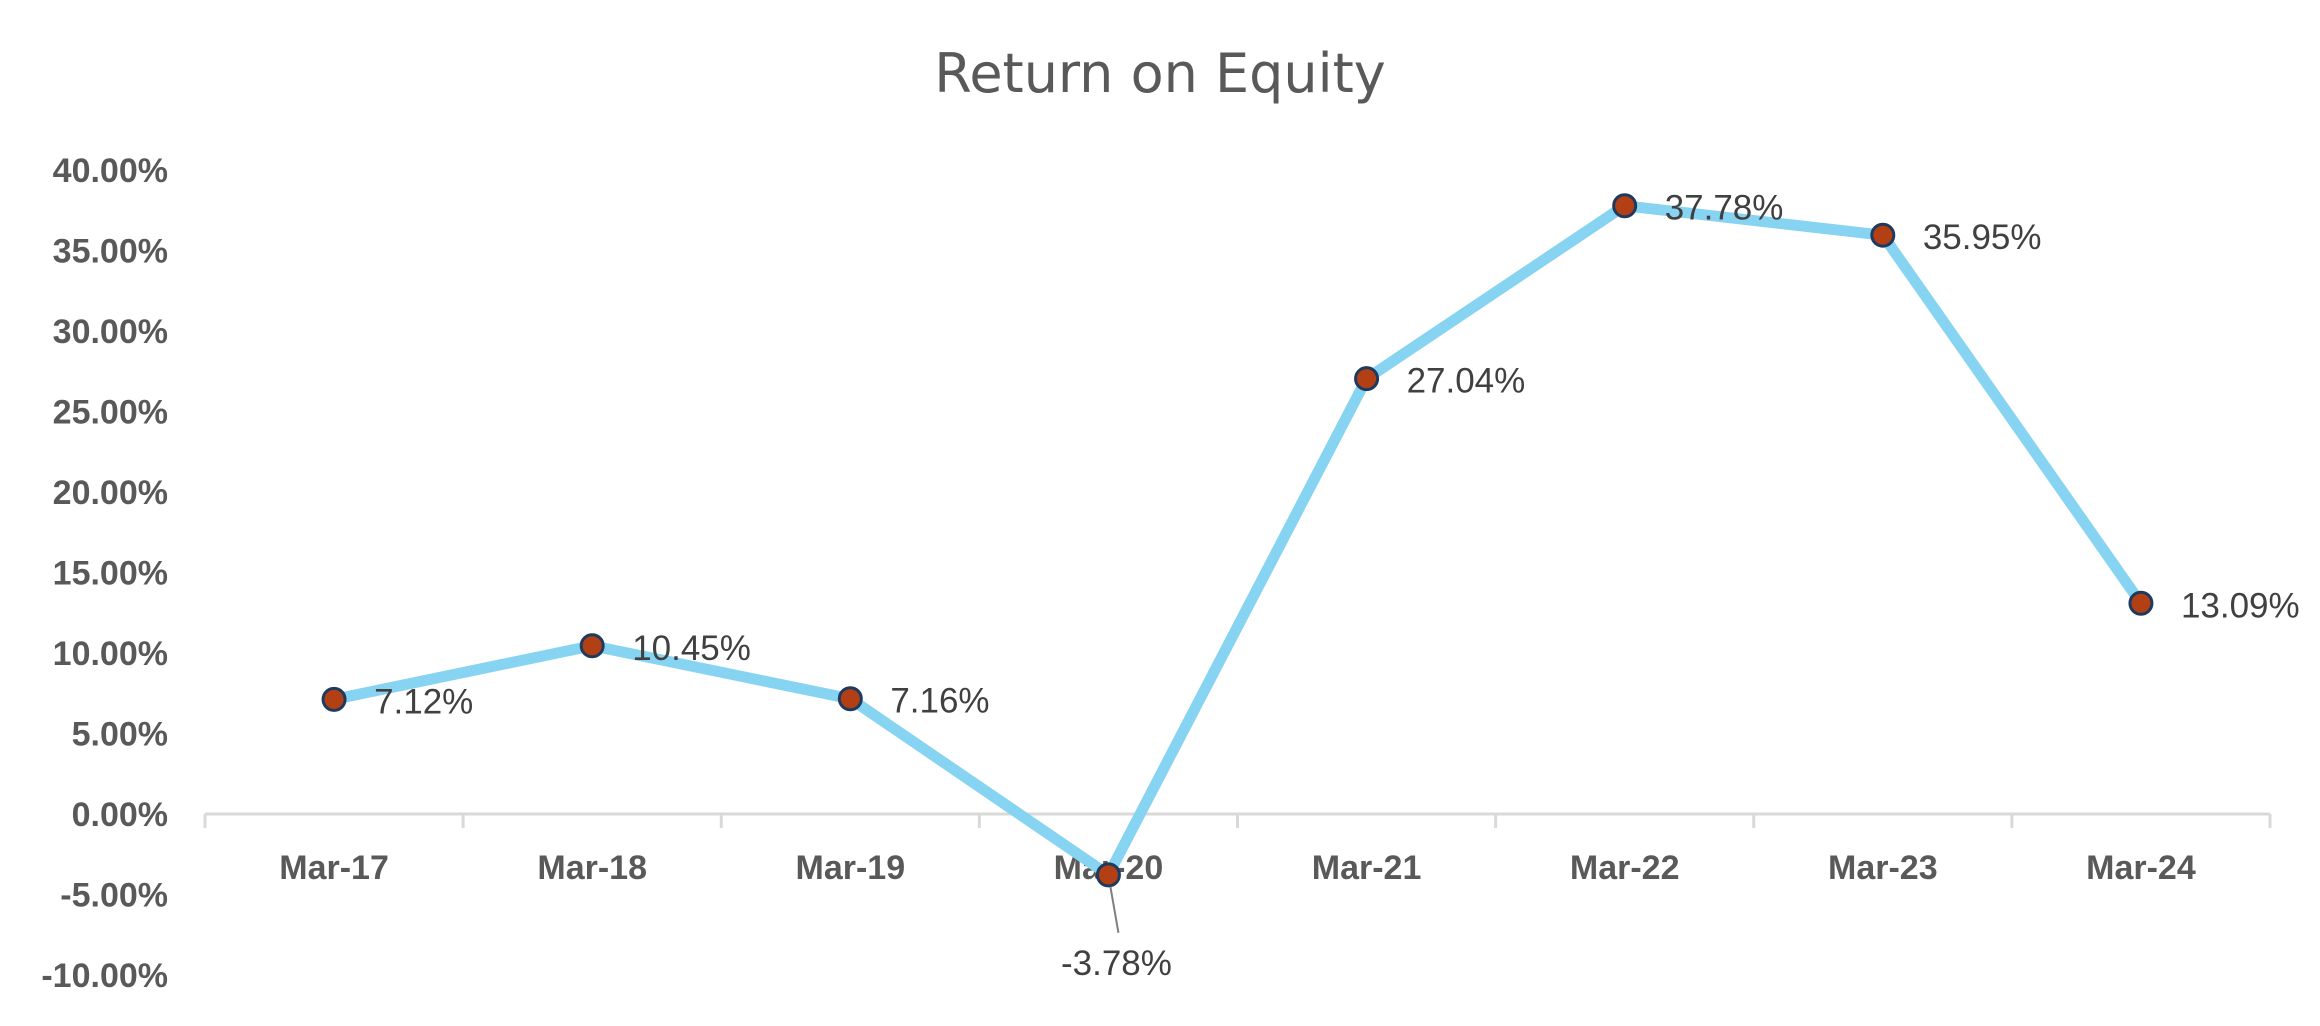  Describe the element at coordinates (110, 574) in the screenshot. I see `y-tick-label: 15.00%` at that location.